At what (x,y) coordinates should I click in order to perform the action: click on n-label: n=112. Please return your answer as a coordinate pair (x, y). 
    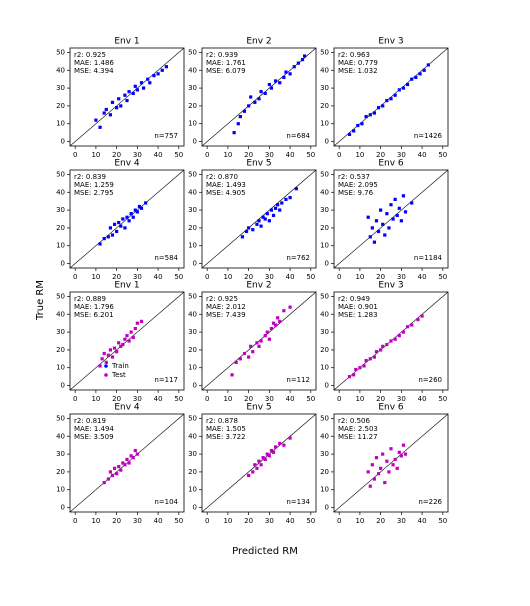
    Looking at the image, I should click on (298, 380).